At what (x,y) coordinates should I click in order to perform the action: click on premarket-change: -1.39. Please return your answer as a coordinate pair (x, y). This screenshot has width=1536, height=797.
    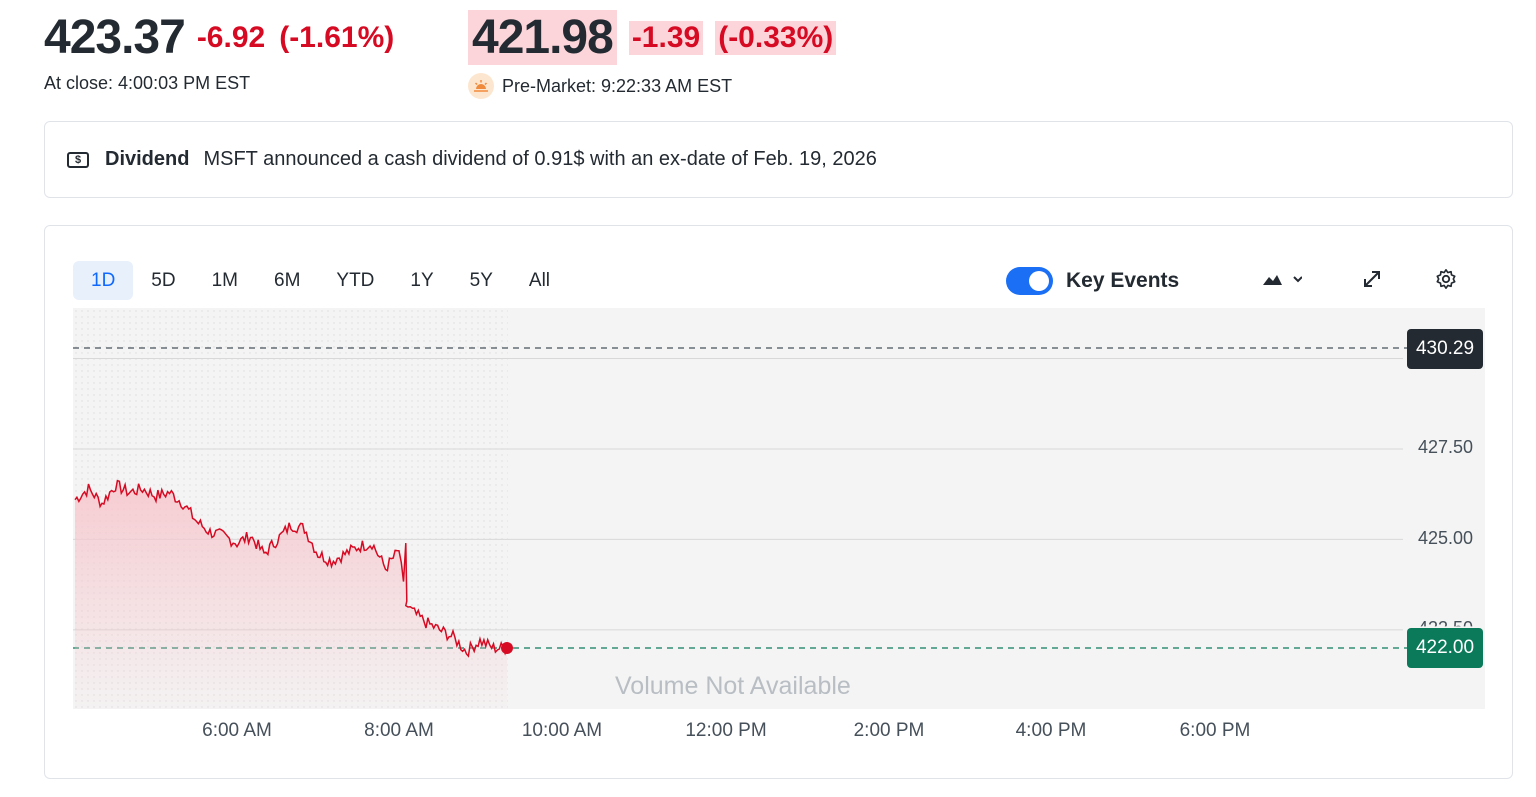
    Looking at the image, I should click on (666, 37).